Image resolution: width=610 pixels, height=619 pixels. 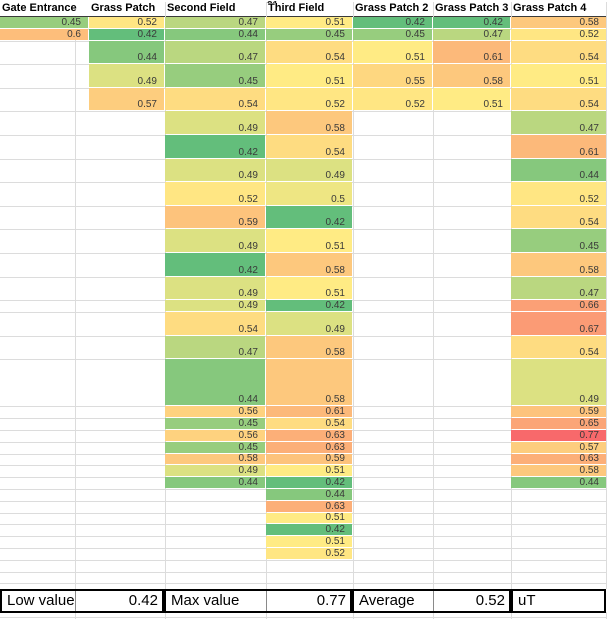 I want to click on column-header-third-field: Third Field, so click(x=296, y=8).